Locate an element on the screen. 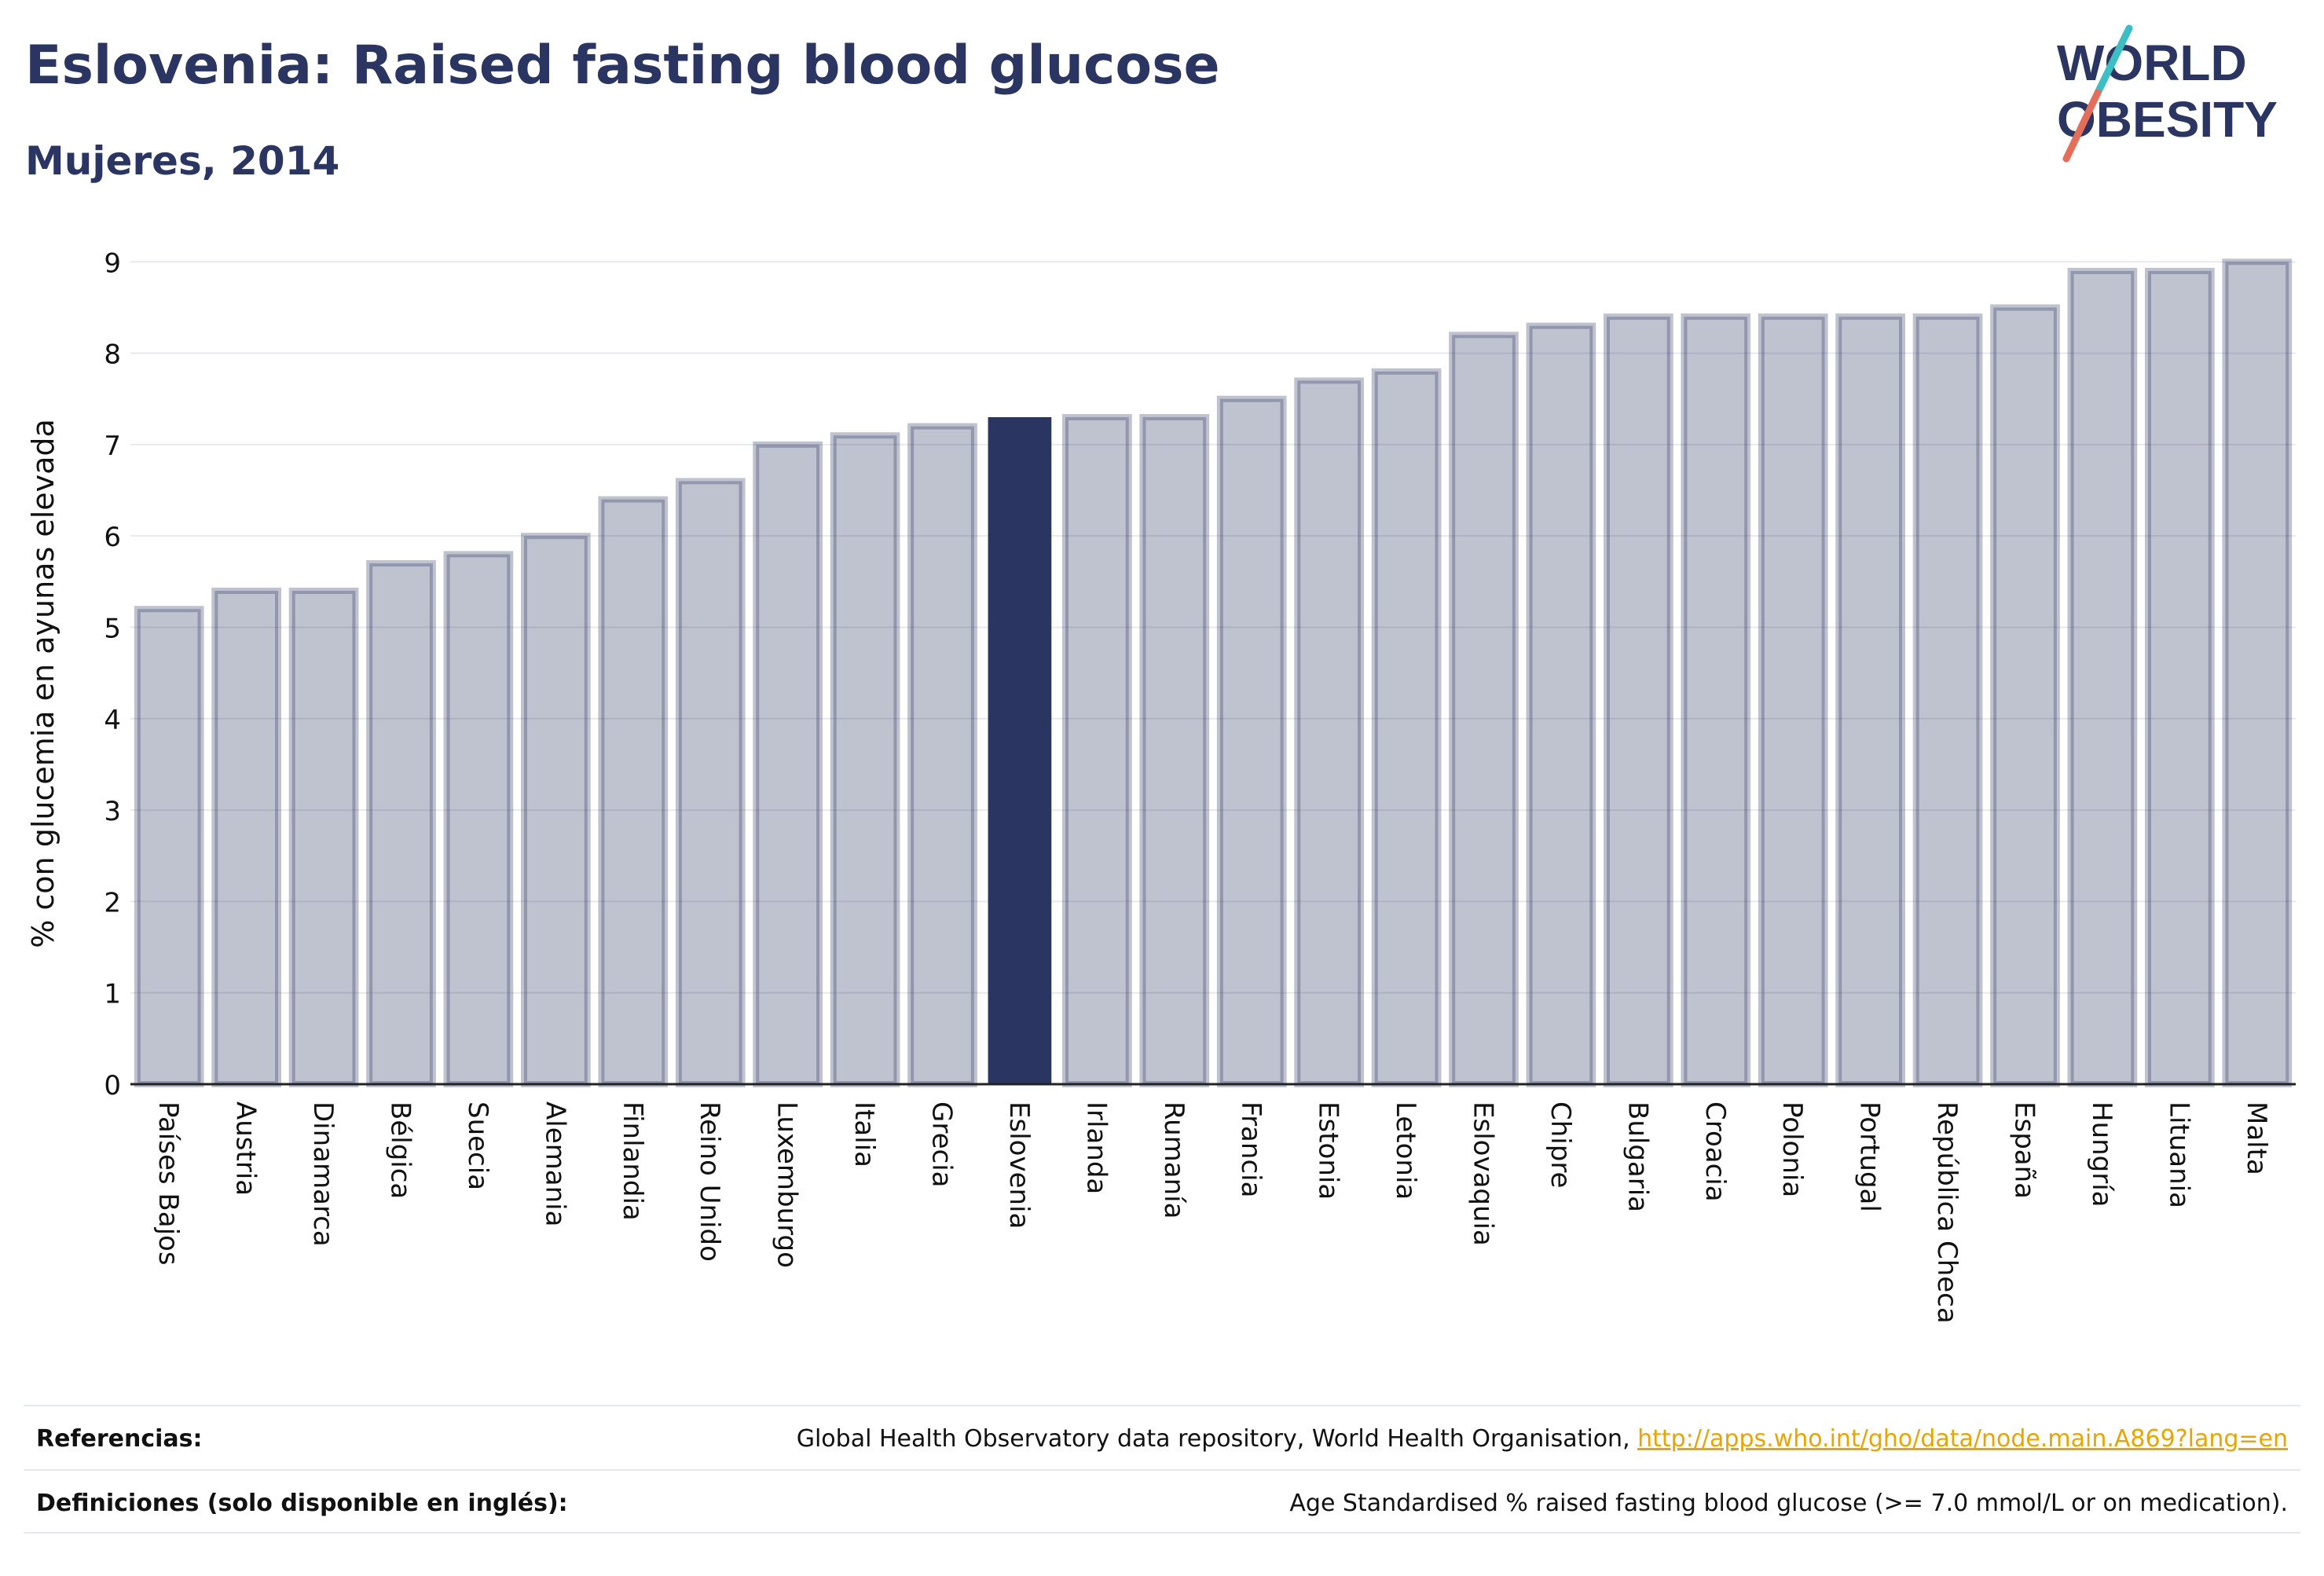 Image resolution: width=2324 pixels, height=1576 pixels. x-tick-label: Luxemburgo is located at coordinates (787, 1184).